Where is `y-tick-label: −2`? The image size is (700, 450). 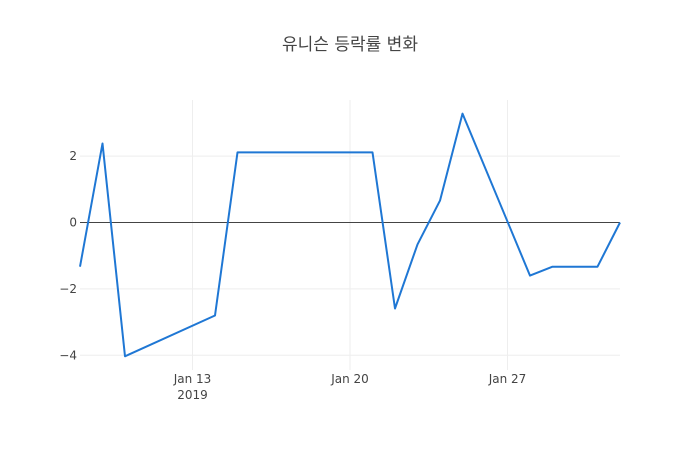 y-tick-label: −2 is located at coordinates (68, 289).